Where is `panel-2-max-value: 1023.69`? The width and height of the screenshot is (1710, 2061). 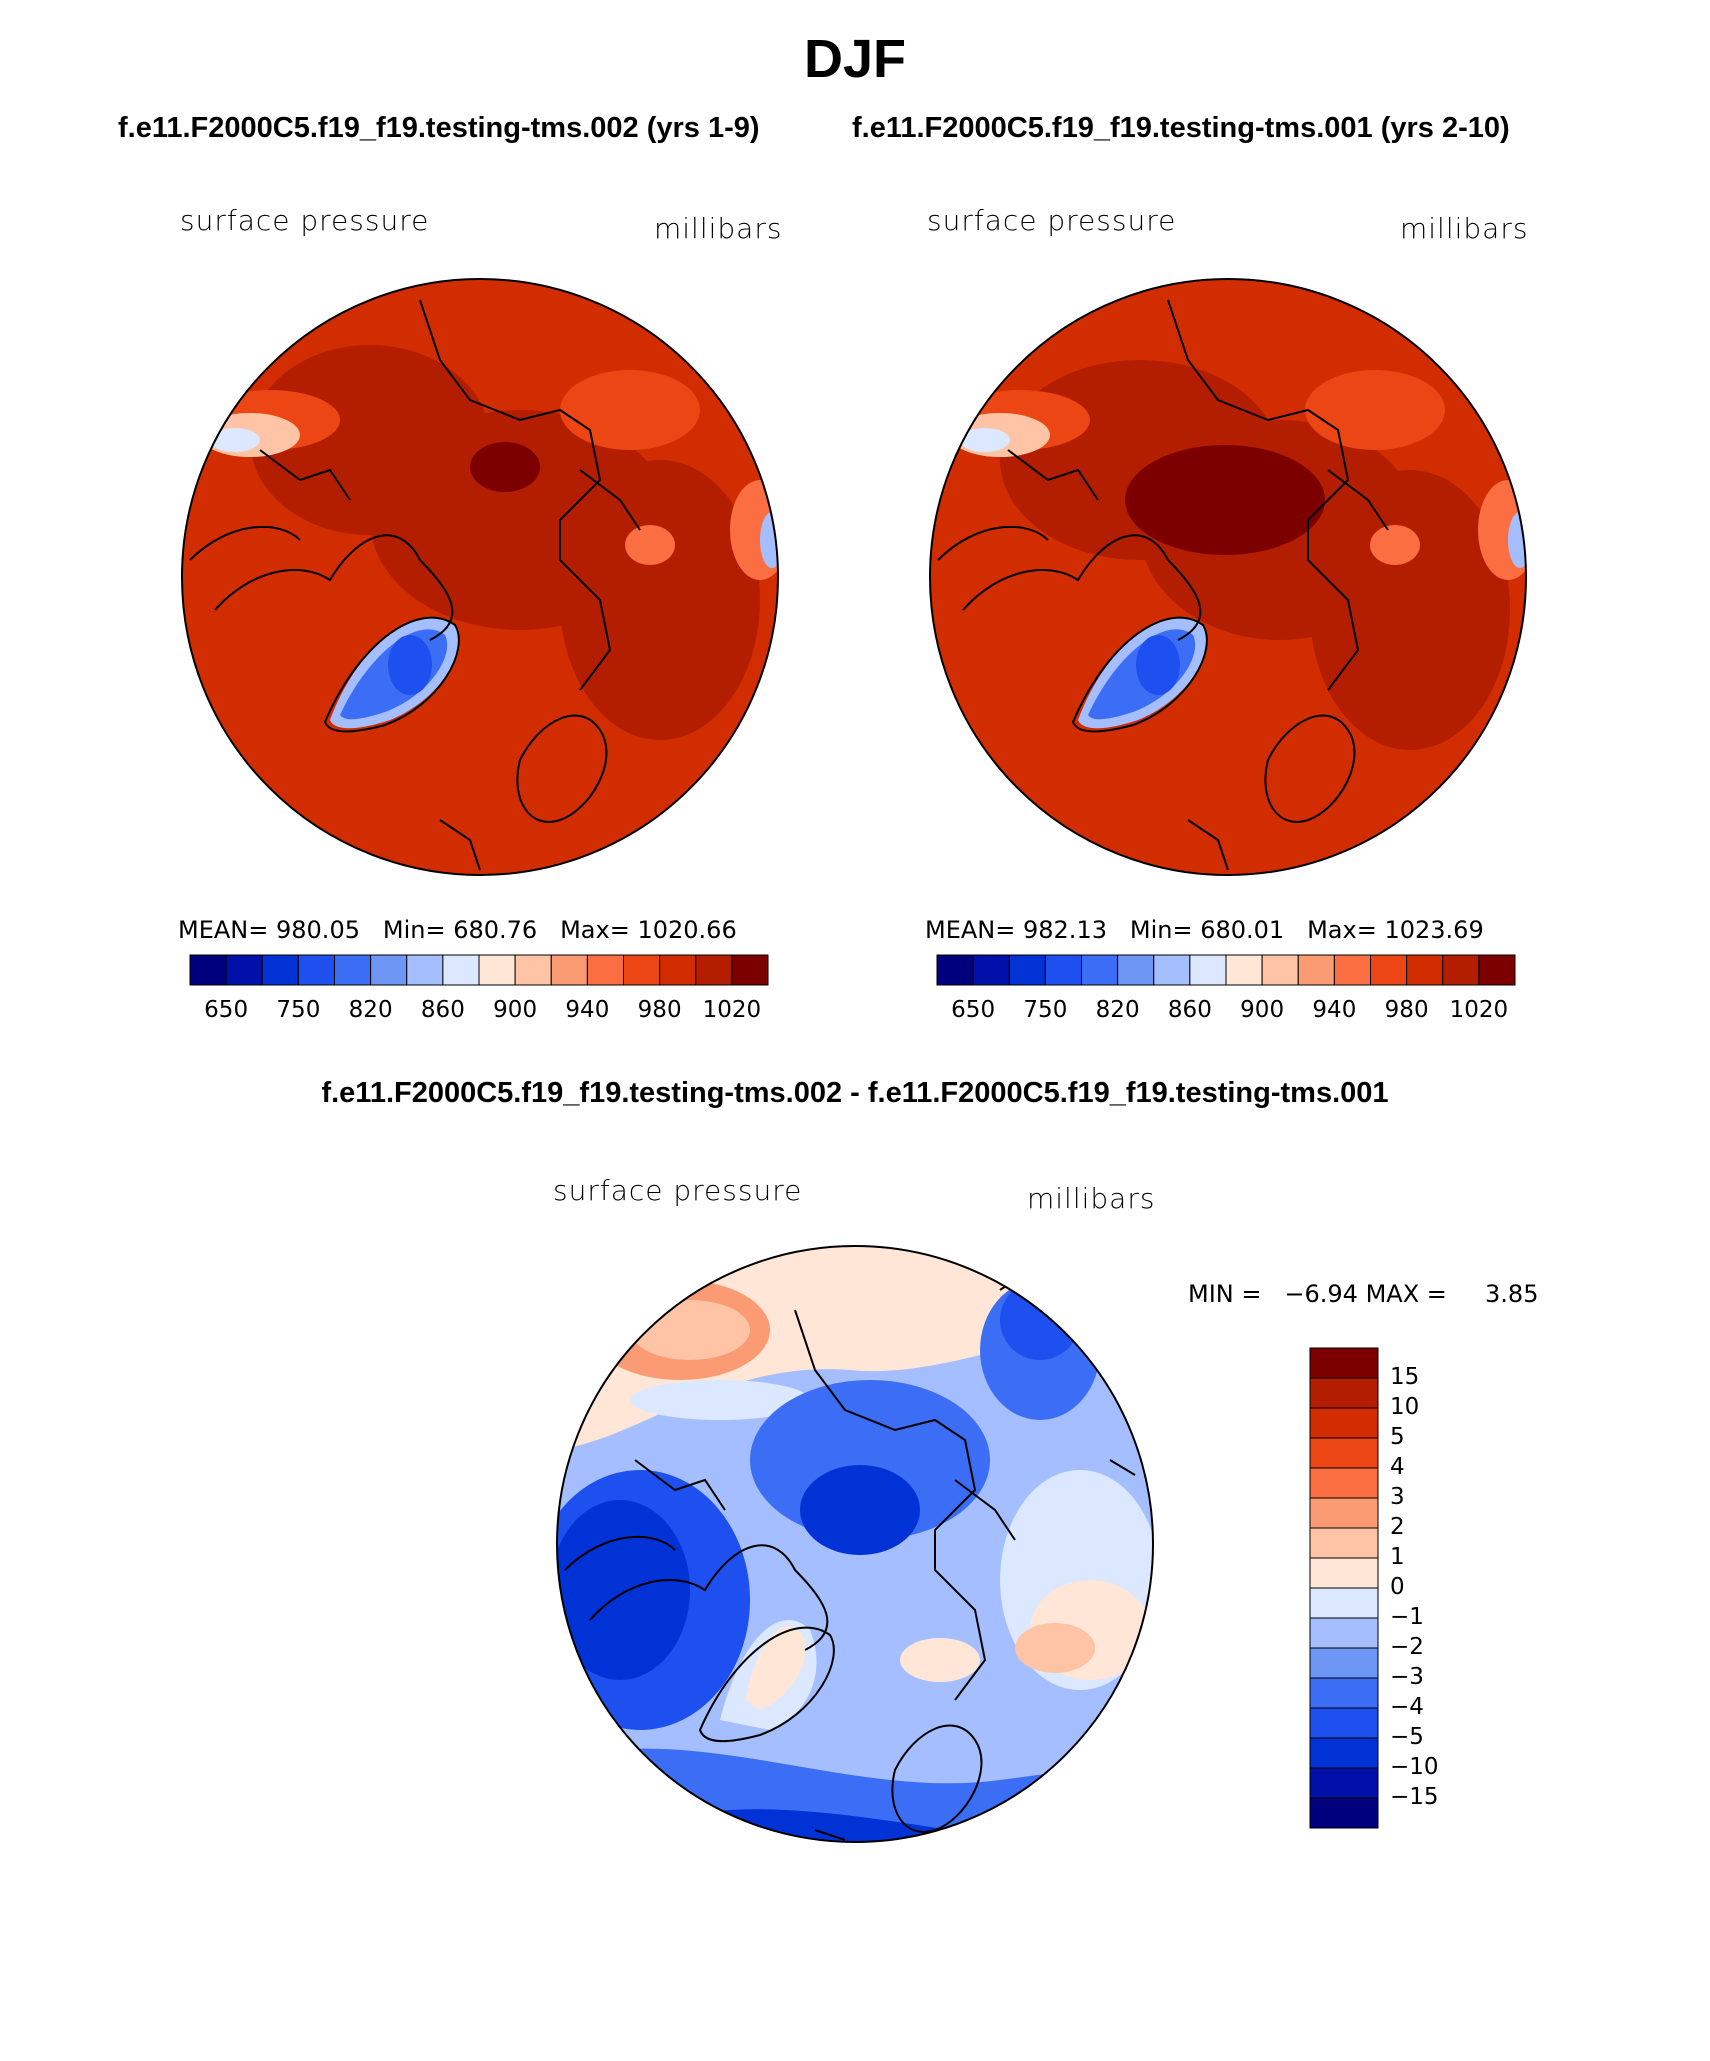 panel-2-max-value: 1023.69 is located at coordinates (1434, 930).